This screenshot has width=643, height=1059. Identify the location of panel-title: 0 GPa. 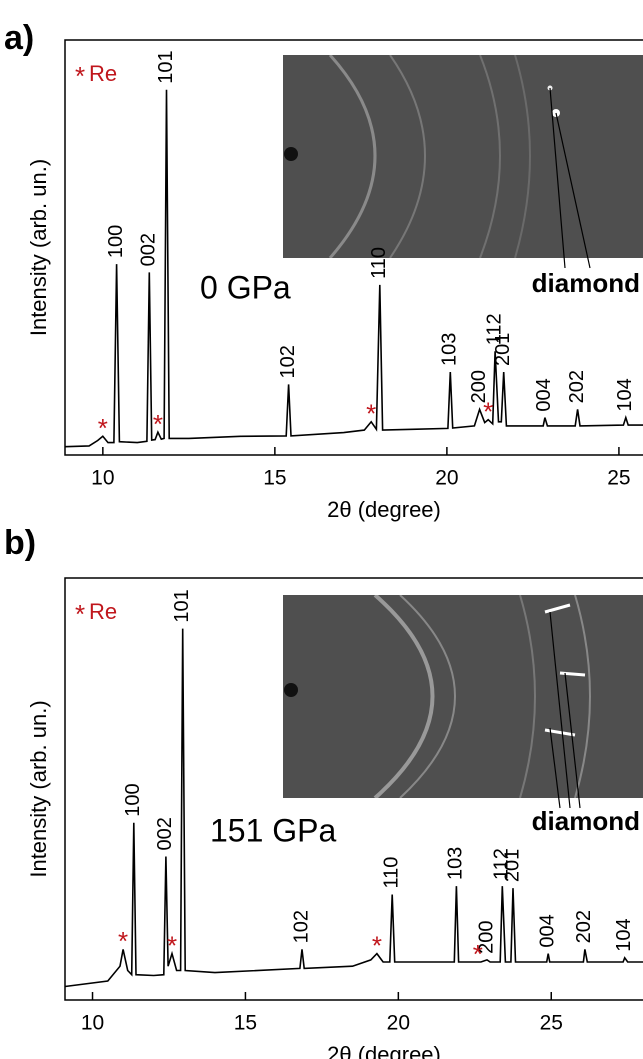
(245, 287).